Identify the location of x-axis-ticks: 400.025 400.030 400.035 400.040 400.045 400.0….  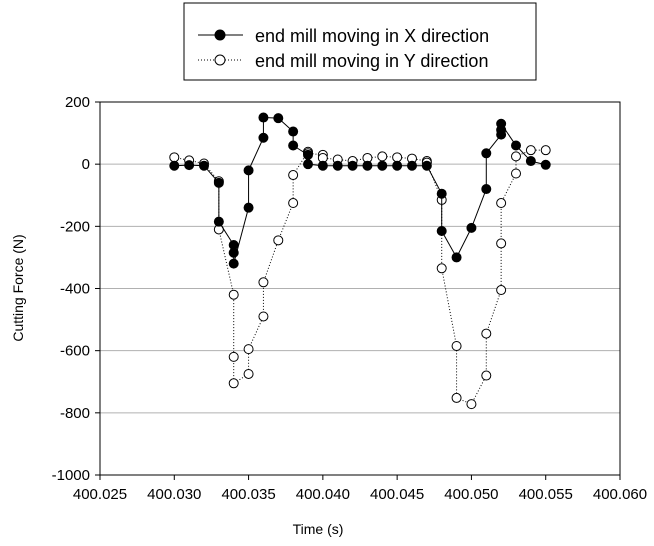
(360, 489).